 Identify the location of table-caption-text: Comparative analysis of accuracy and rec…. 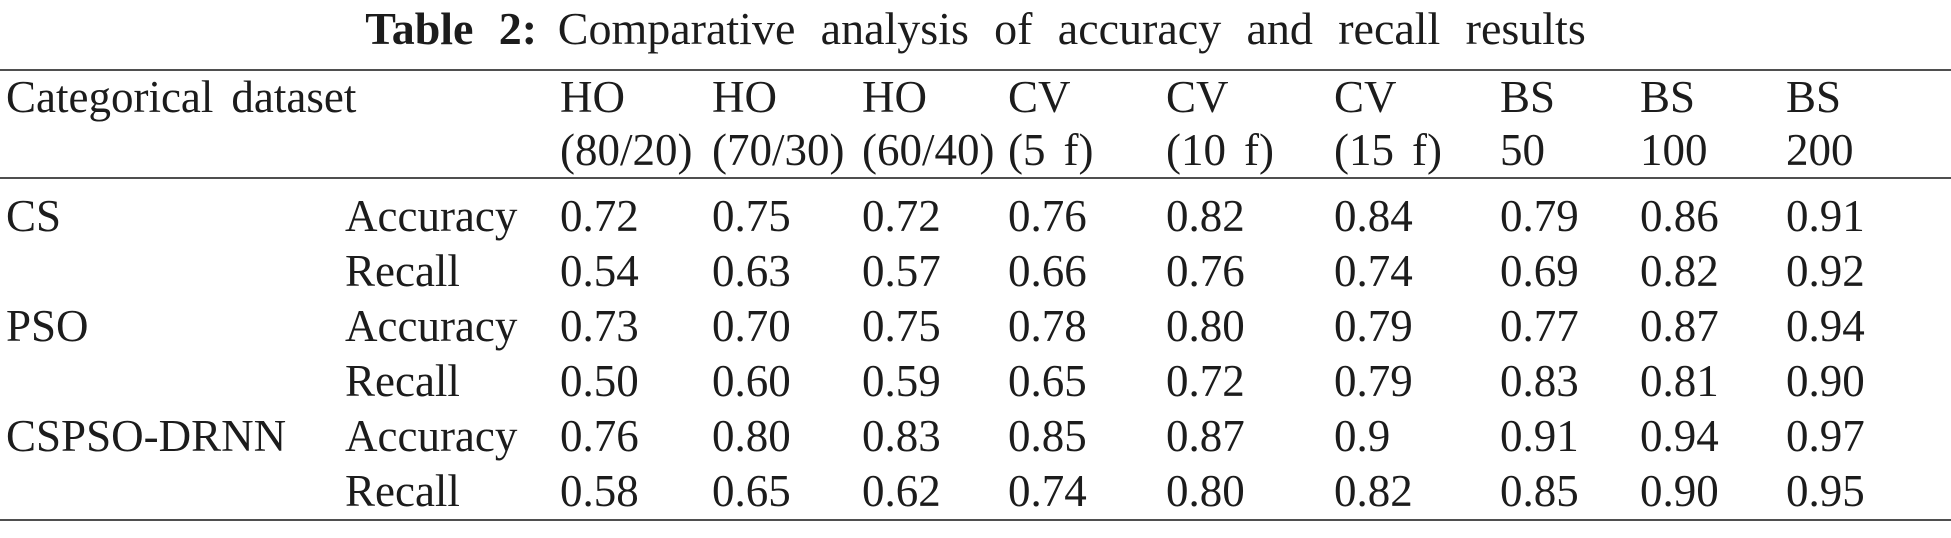
(1071, 28).